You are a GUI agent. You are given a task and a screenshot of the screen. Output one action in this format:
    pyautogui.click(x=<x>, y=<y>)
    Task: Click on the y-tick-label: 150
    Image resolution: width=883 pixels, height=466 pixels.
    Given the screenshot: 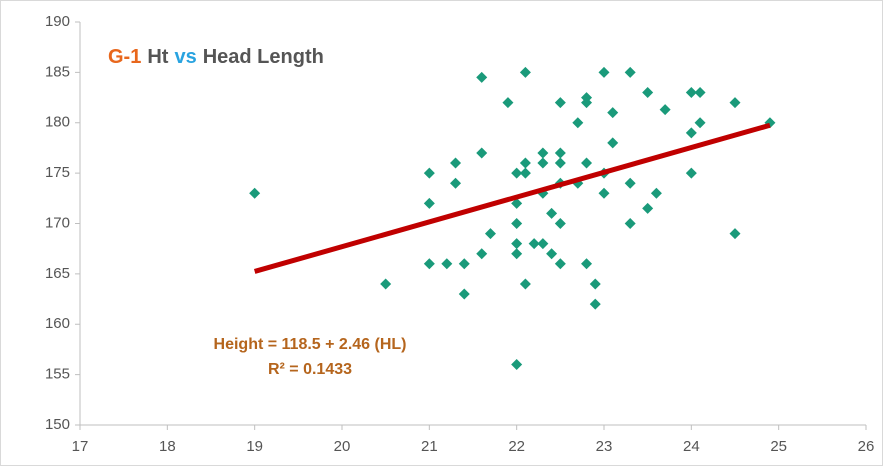 What is the action you would take?
    pyautogui.click(x=57, y=424)
    